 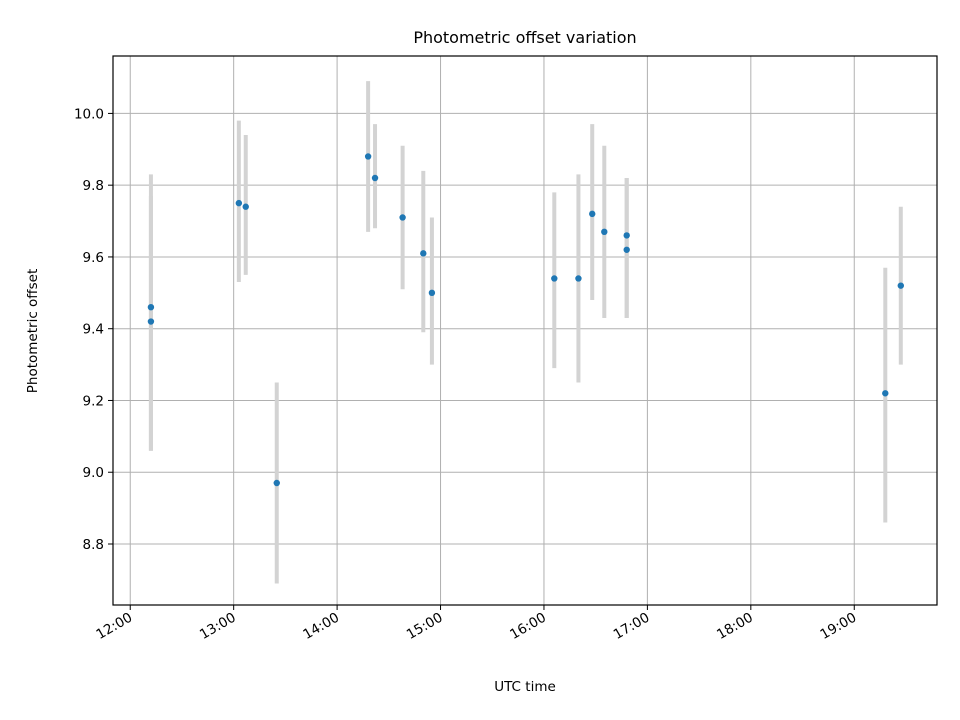 I want to click on y-tick-label: 9.4, so click(x=93, y=330).